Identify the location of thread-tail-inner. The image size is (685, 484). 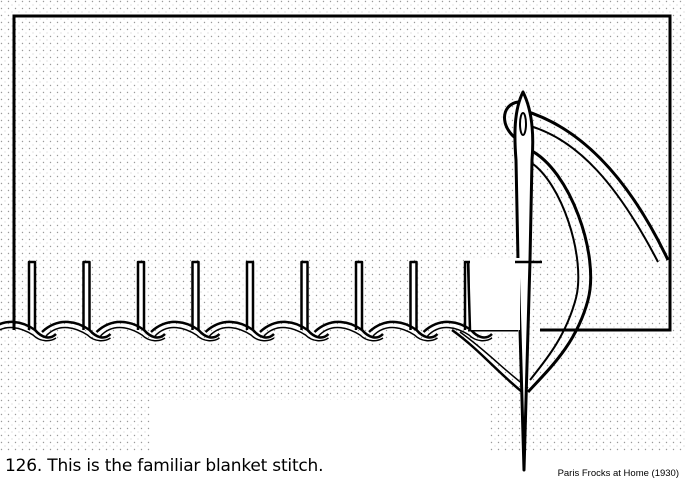
(594, 194).